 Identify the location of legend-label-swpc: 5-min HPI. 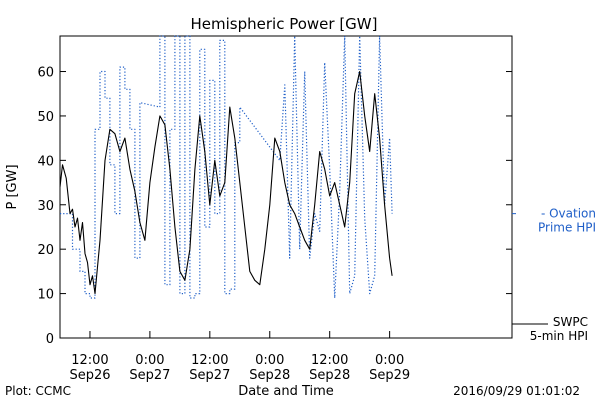
(559, 336).